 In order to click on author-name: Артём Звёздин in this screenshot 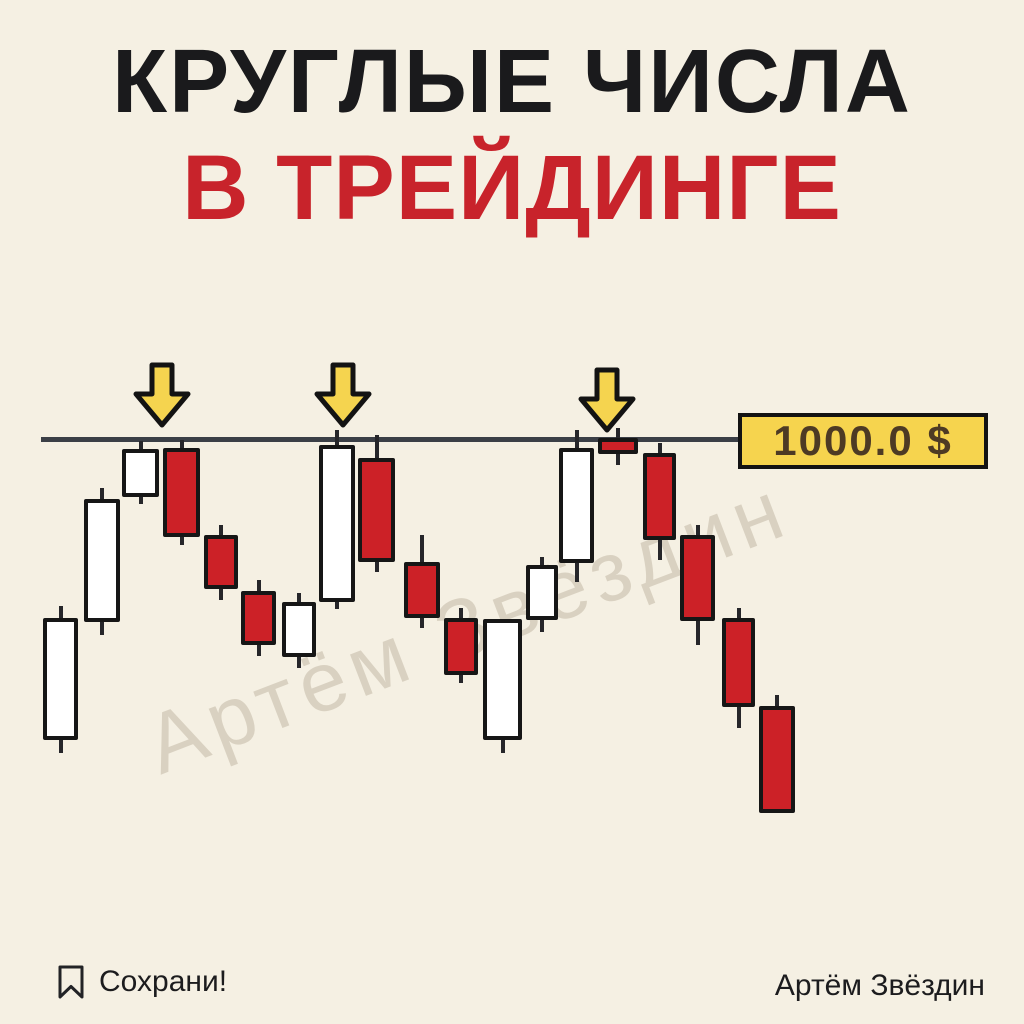, I will do `click(879, 985)`.